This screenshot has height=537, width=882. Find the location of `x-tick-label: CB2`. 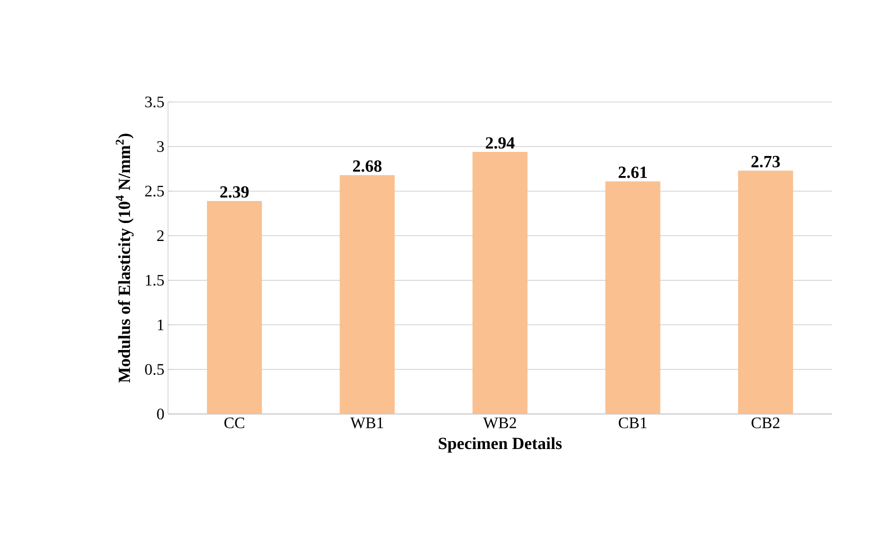

x-tick-label: CB2 is located at coordinates (766, 423).